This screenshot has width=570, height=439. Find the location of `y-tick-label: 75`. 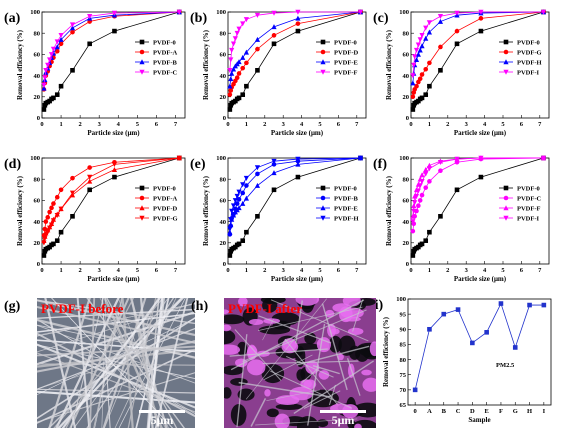

y-tick-label: 75 is located at coordinates (403, 375).